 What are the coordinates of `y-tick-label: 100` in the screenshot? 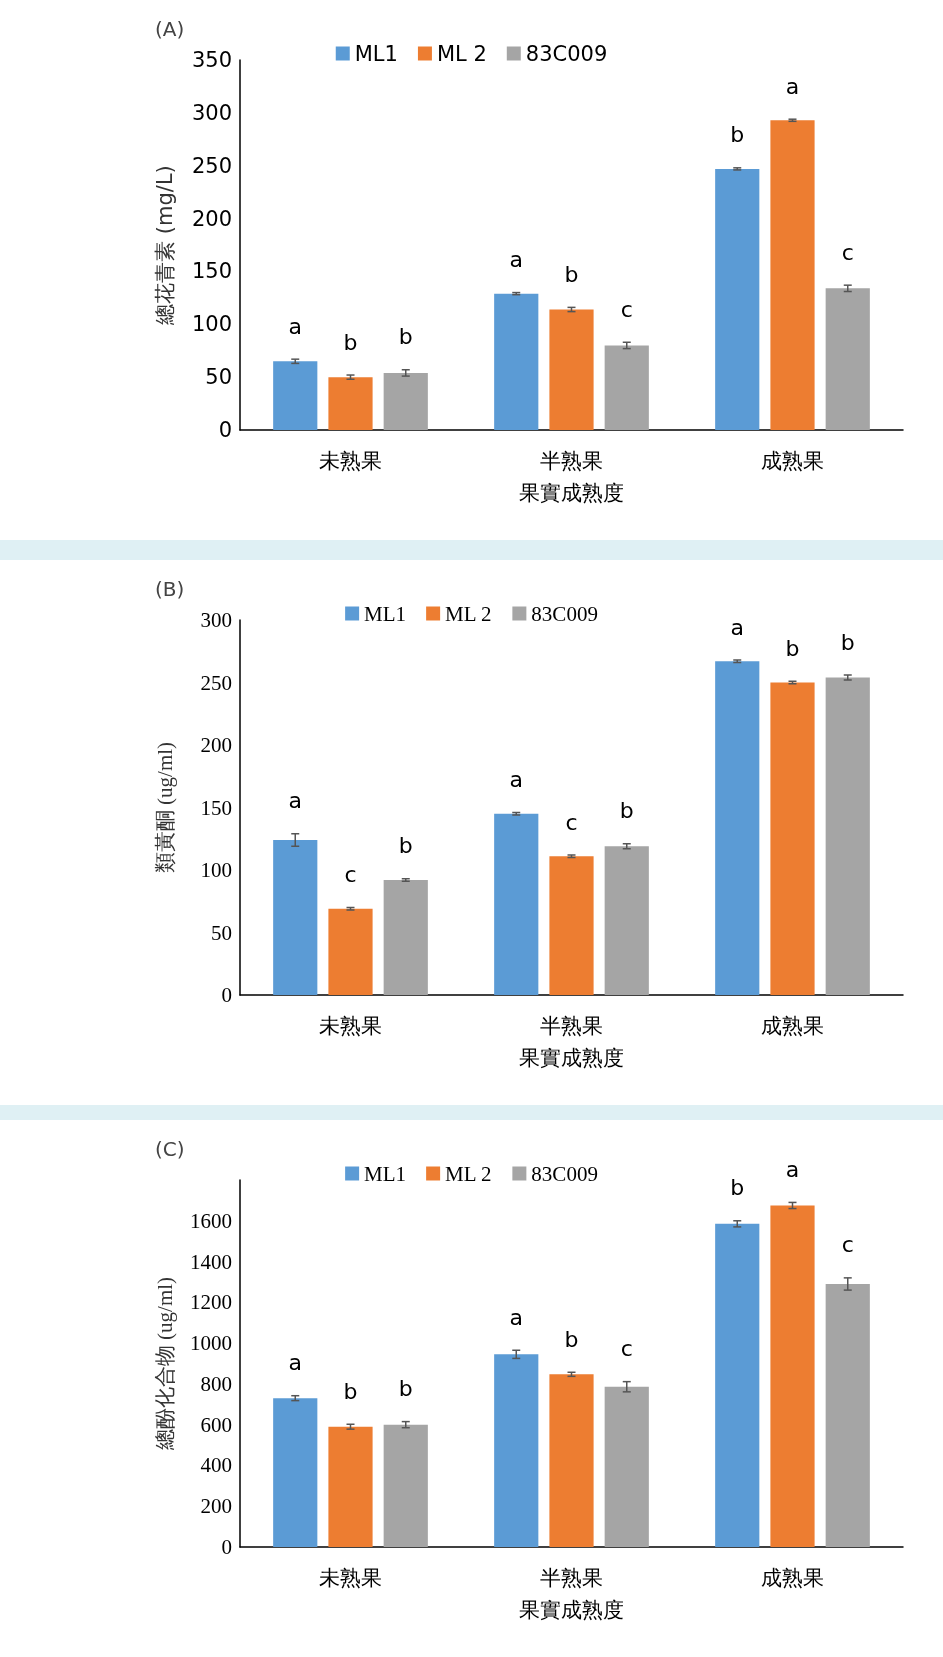 It's located at (211, 324).